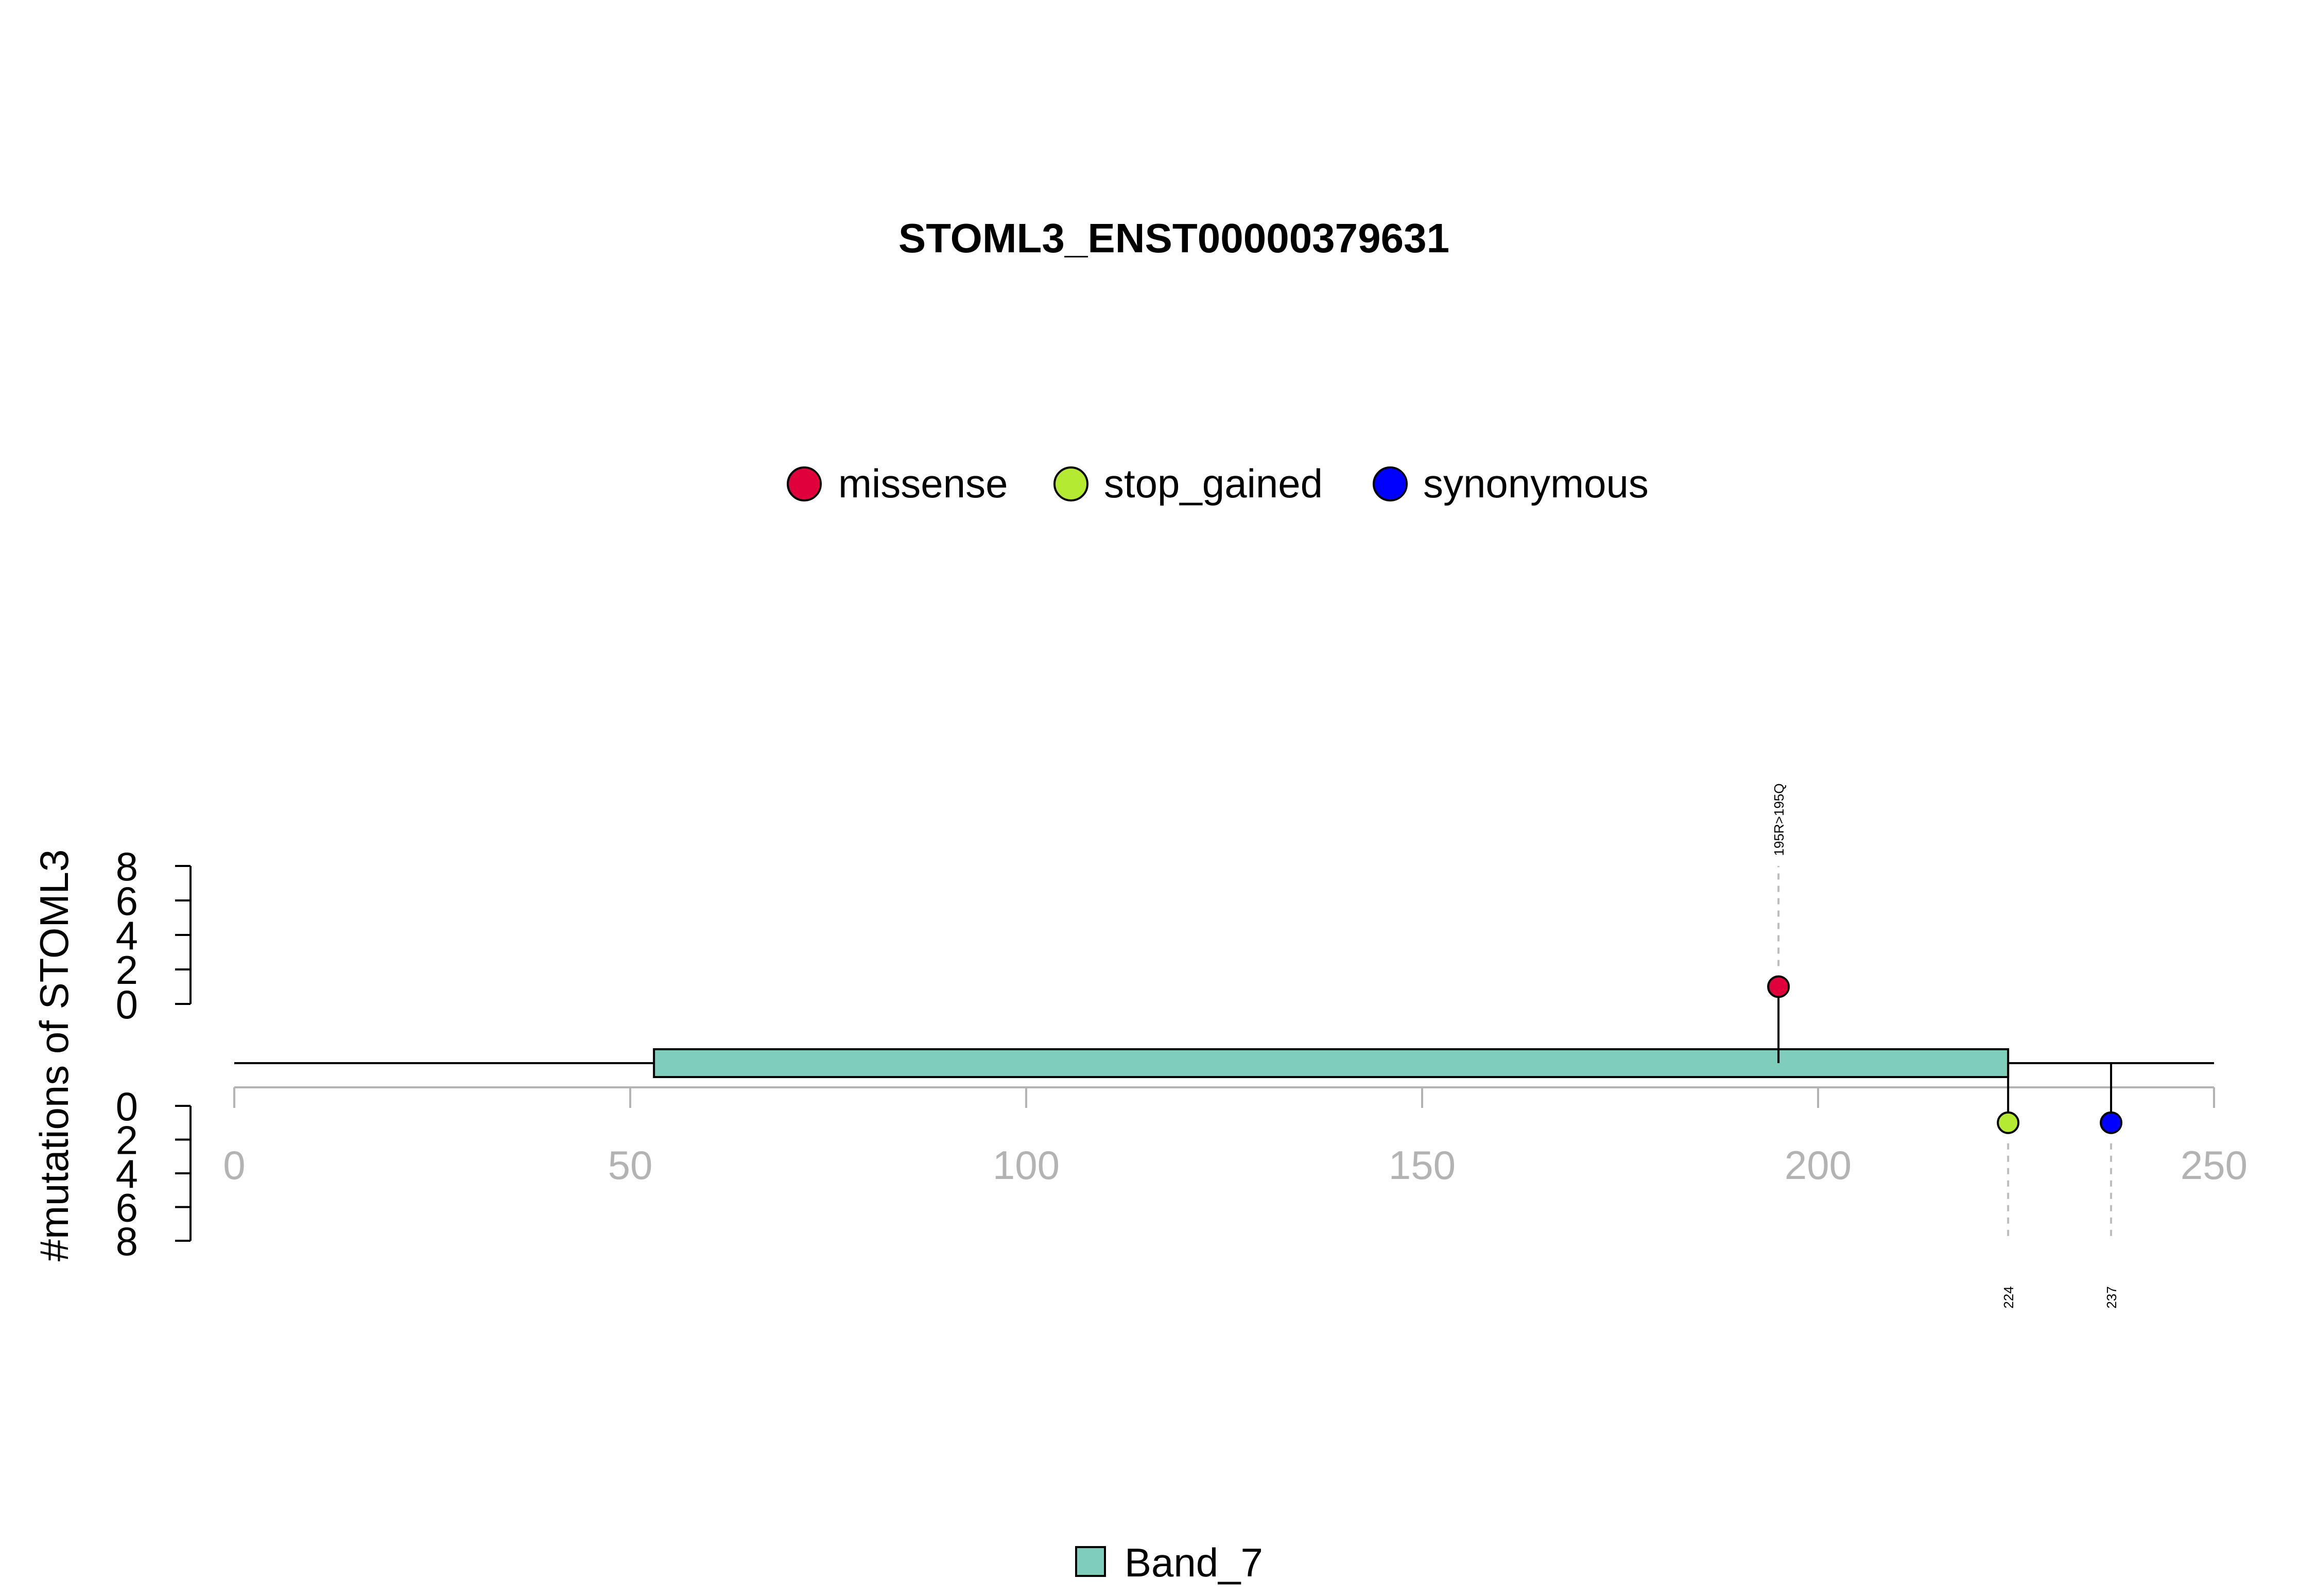 This screenshot has width=2317, height=1596. What do you see at coordinates (1778, 986) in the screenshot?
I see `mutation-point-missense` at bounding box center [1778, 986].